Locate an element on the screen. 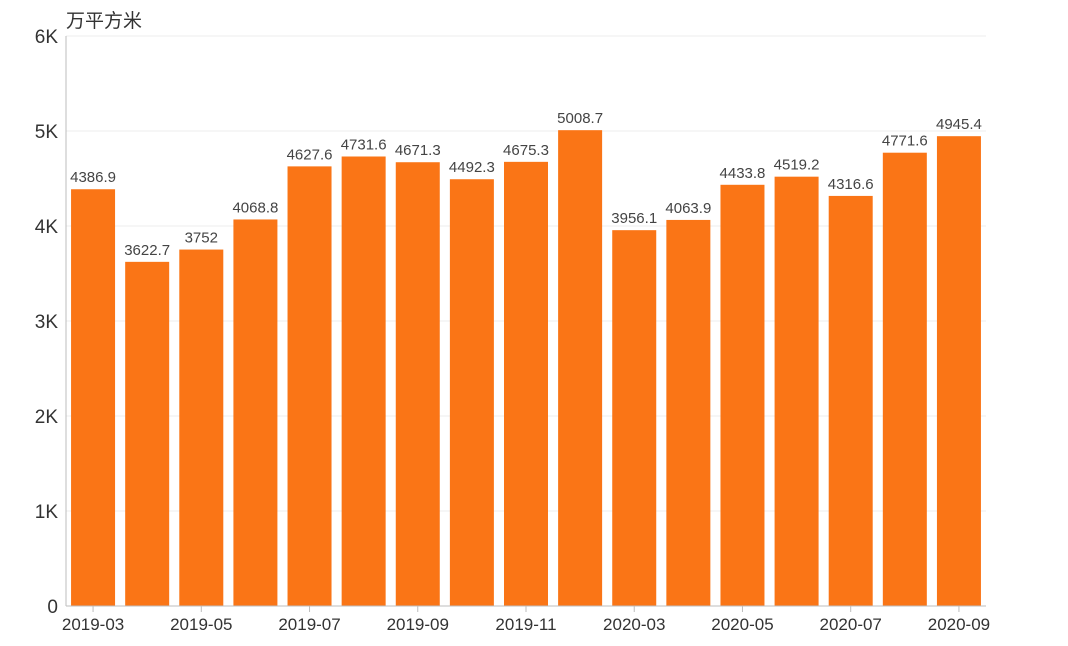 The width and height of the screenshot is (1068, 646). data-label: 3956.1 is located at coordinates (634, 218).